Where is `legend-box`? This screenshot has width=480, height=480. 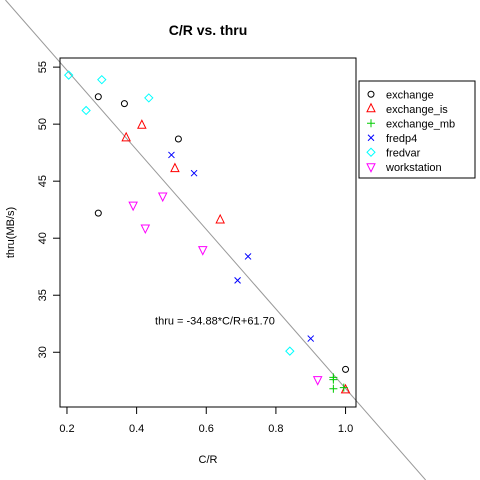 legend-box is located at coordinates (417, 129).